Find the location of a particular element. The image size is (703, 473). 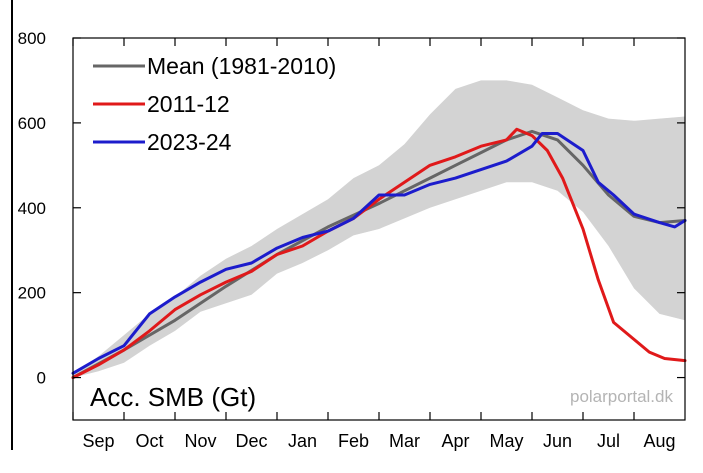

legend: Mean (1981-2010) 2011-12 2023-24 is located at coordinates (214, 104).